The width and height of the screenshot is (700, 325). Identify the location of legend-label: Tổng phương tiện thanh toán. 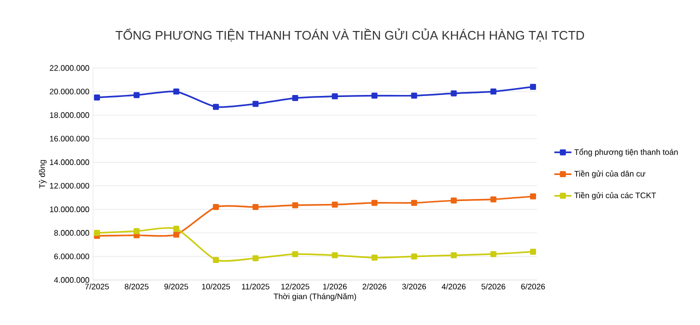
(626, 152).